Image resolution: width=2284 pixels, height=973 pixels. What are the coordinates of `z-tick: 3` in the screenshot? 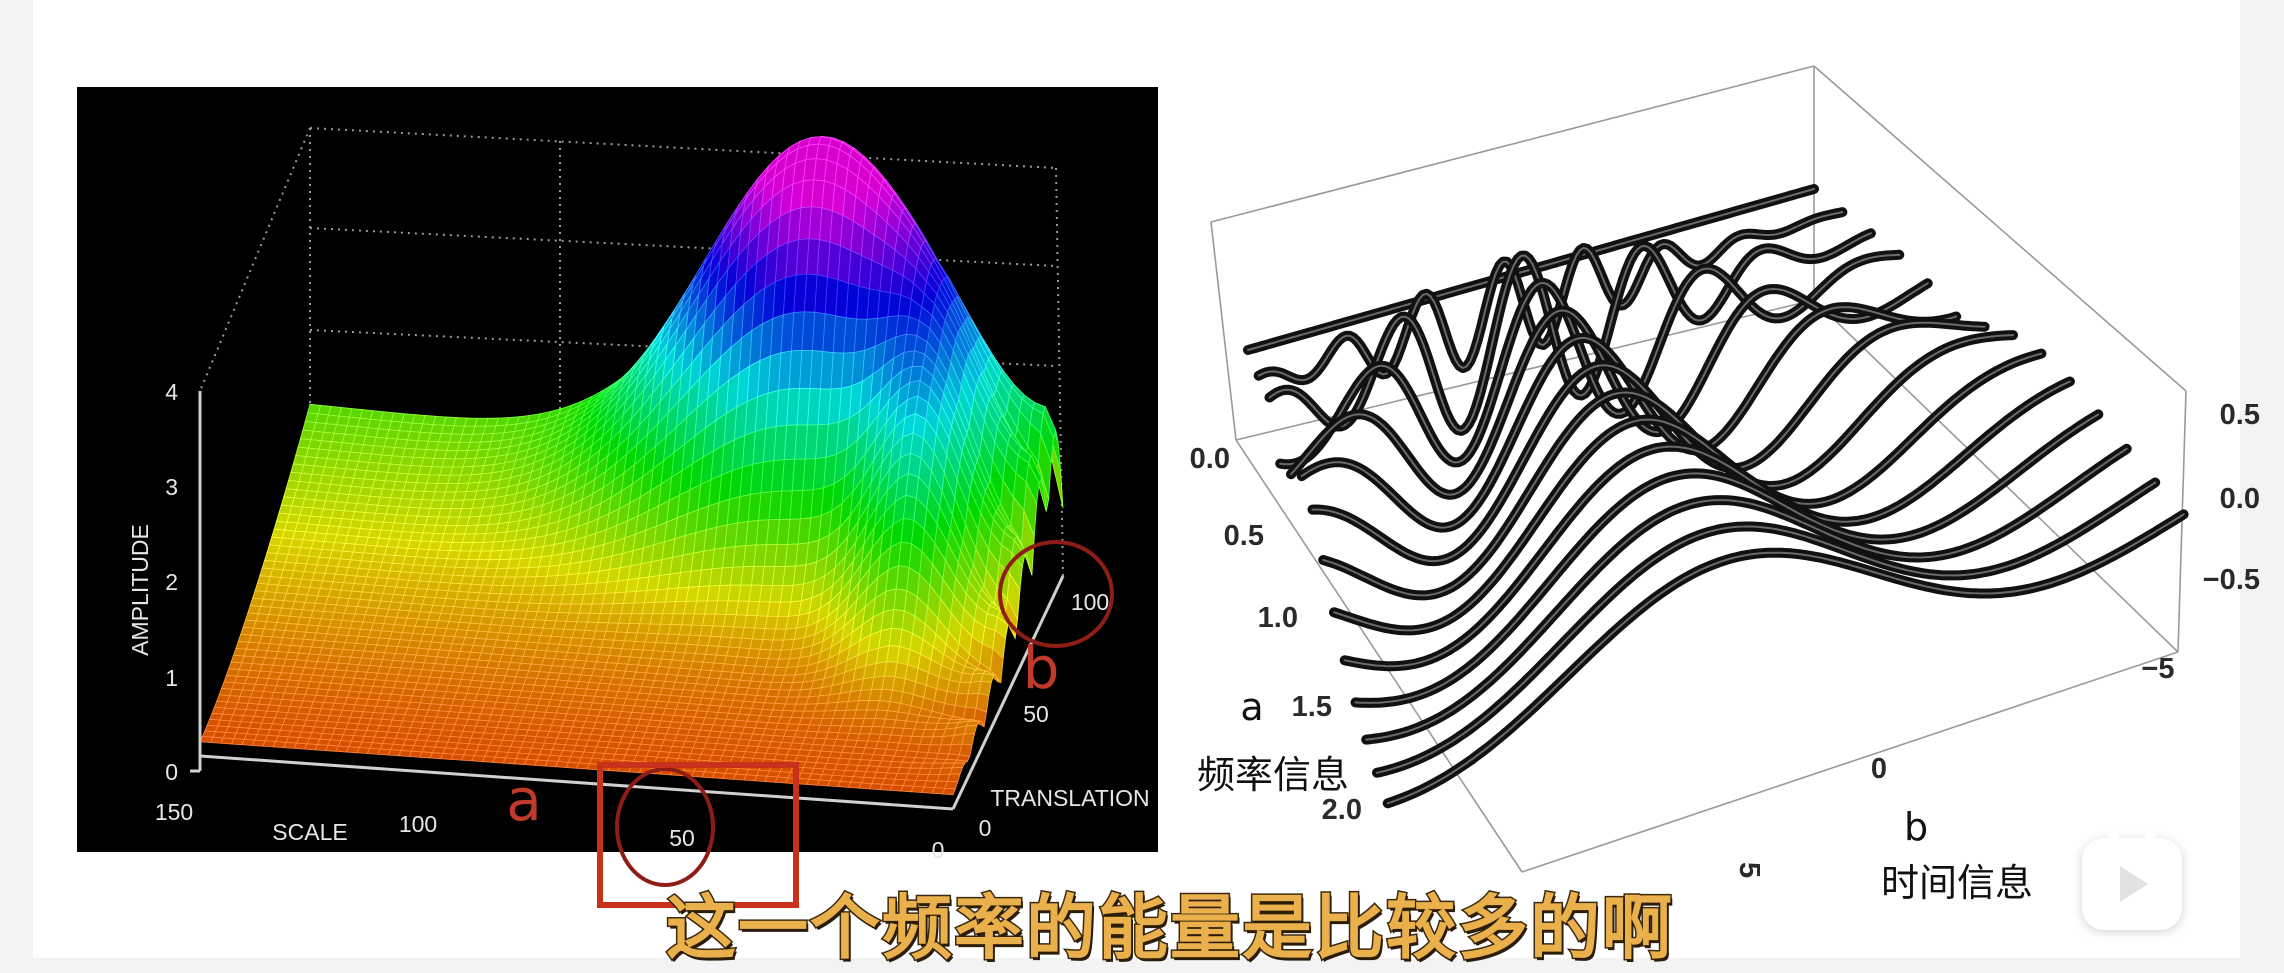 It's located at (171, 487).